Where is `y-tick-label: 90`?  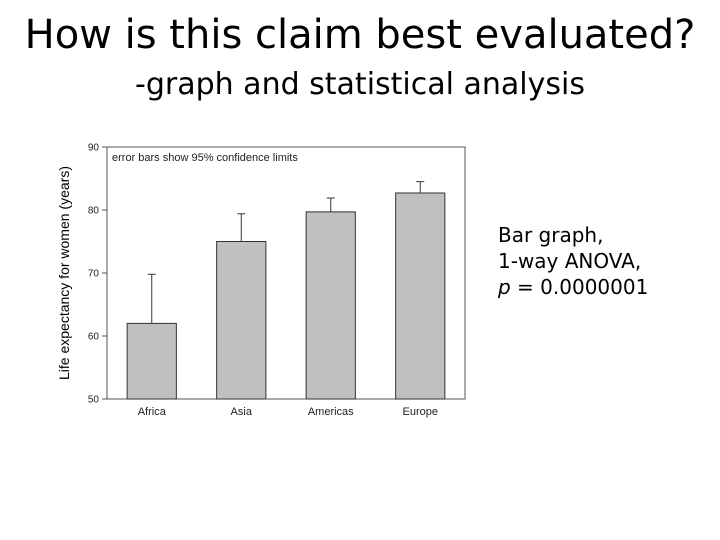
y-tick-label: 90 is located at coordinates (94, 148).